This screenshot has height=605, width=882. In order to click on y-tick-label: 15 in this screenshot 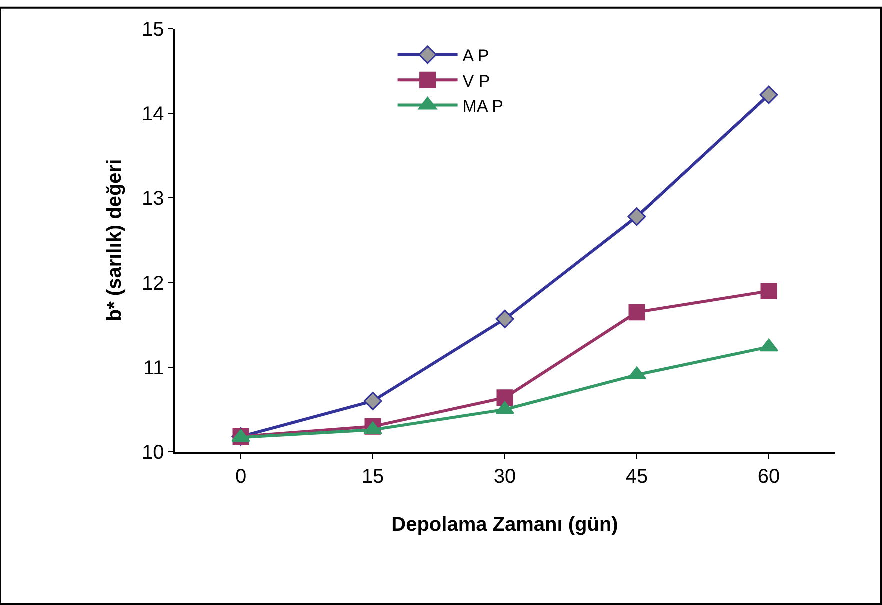, I will do `click(153, 30)`.